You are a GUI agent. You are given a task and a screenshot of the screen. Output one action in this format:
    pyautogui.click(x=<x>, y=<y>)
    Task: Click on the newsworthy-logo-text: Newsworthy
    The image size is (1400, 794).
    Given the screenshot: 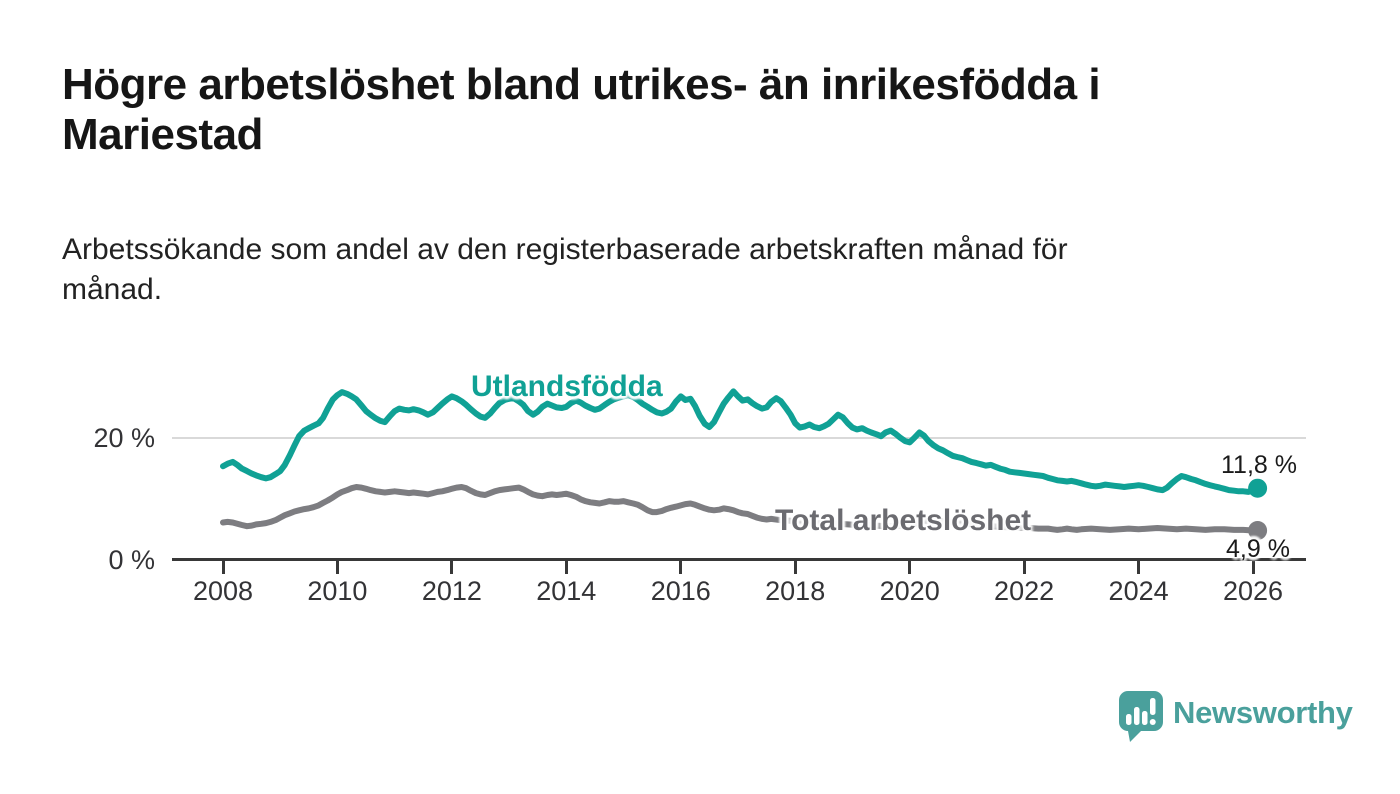 What is the action you would take?
    pyautogui.click(x=1263, y=712)
    